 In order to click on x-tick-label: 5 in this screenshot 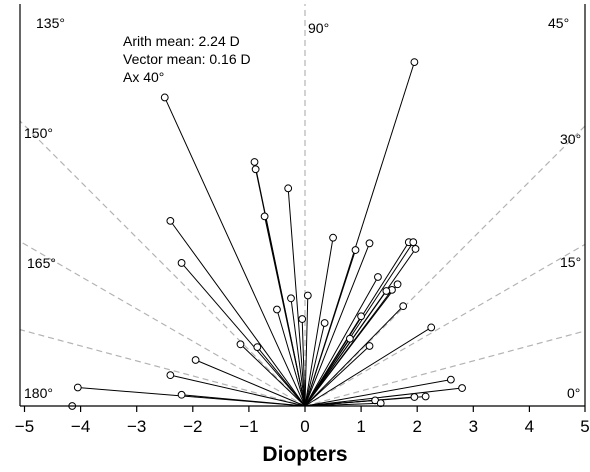, I will do `click(584, 426)`.